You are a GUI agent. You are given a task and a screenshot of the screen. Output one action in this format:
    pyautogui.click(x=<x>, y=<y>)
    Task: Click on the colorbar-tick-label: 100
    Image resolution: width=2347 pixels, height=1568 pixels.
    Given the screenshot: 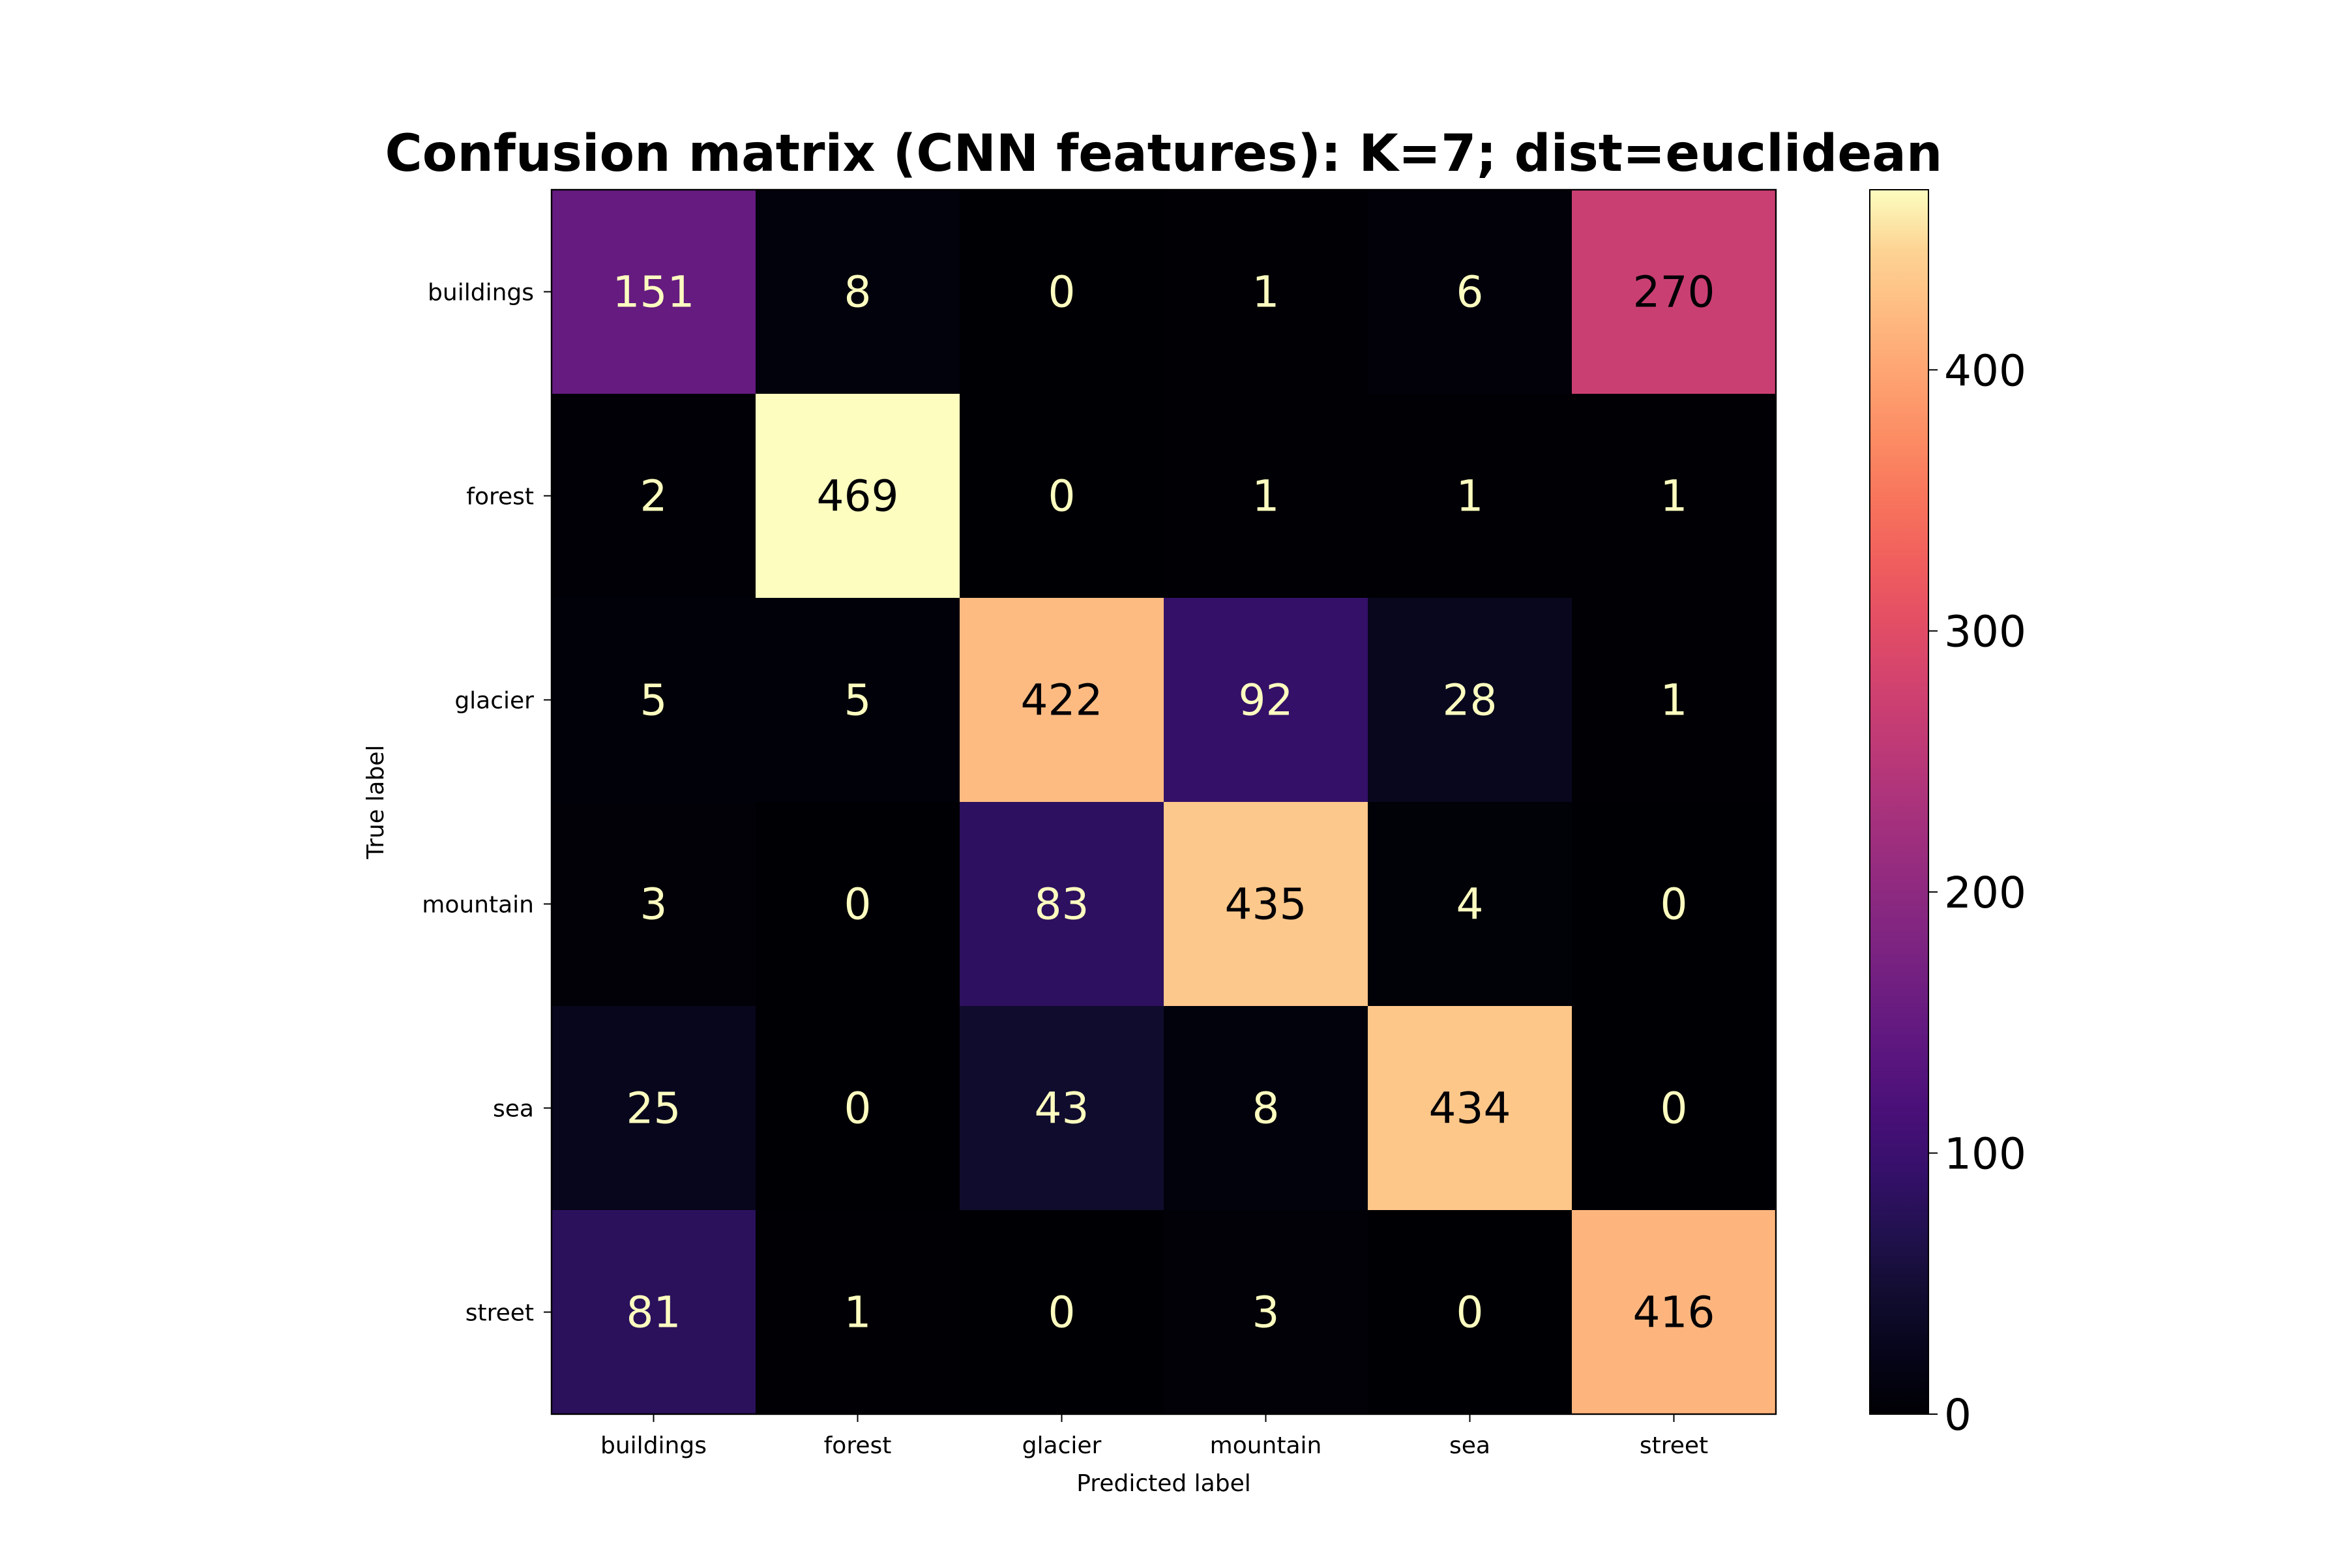 What is the action you would take?
    pyautogui.click(x=1985, y=1154)
    